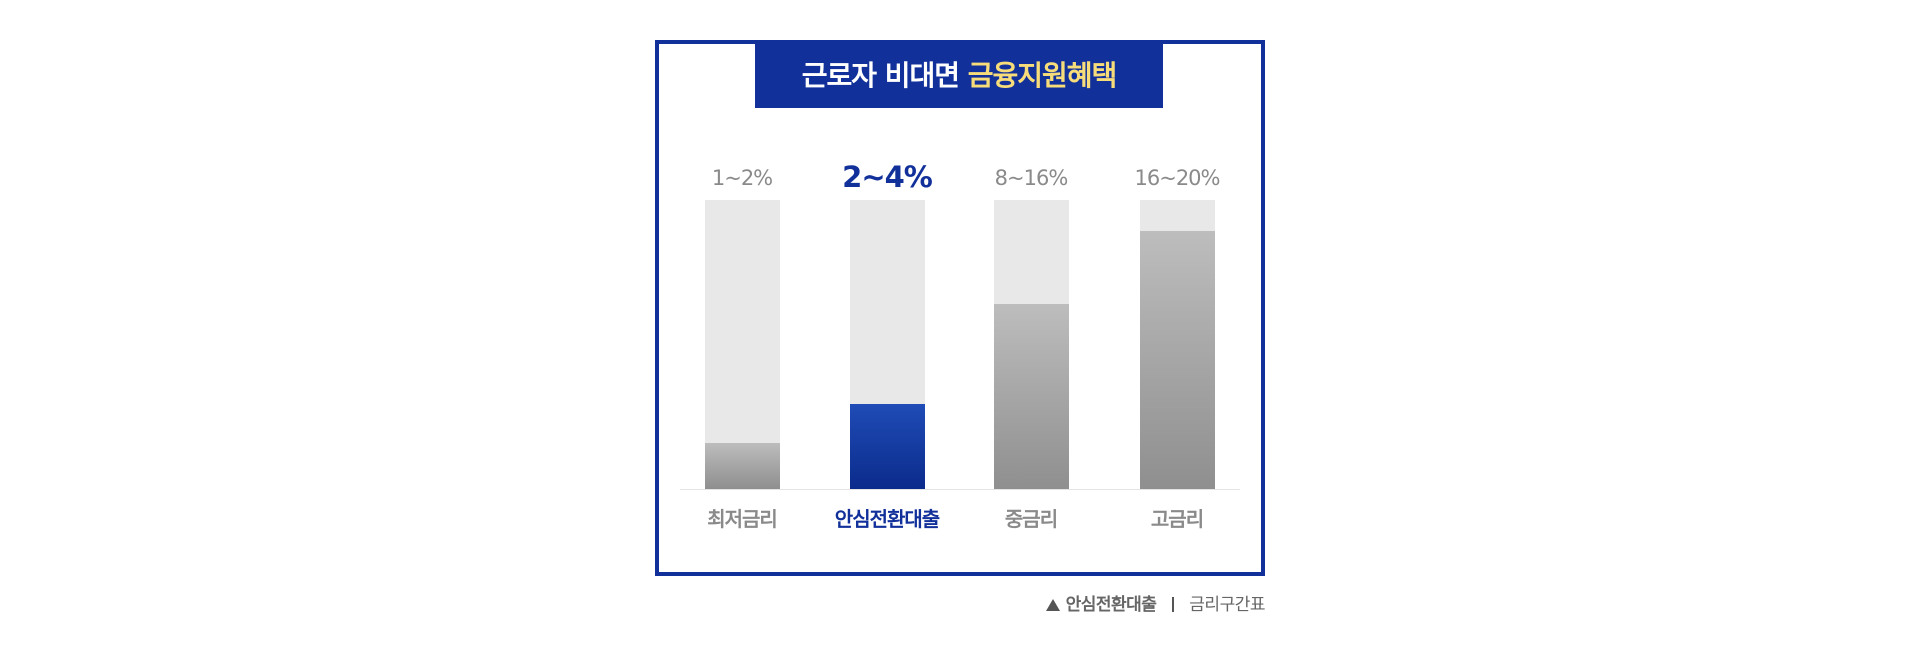  I want to click on range-label: 1~2%, so click(742, 178).